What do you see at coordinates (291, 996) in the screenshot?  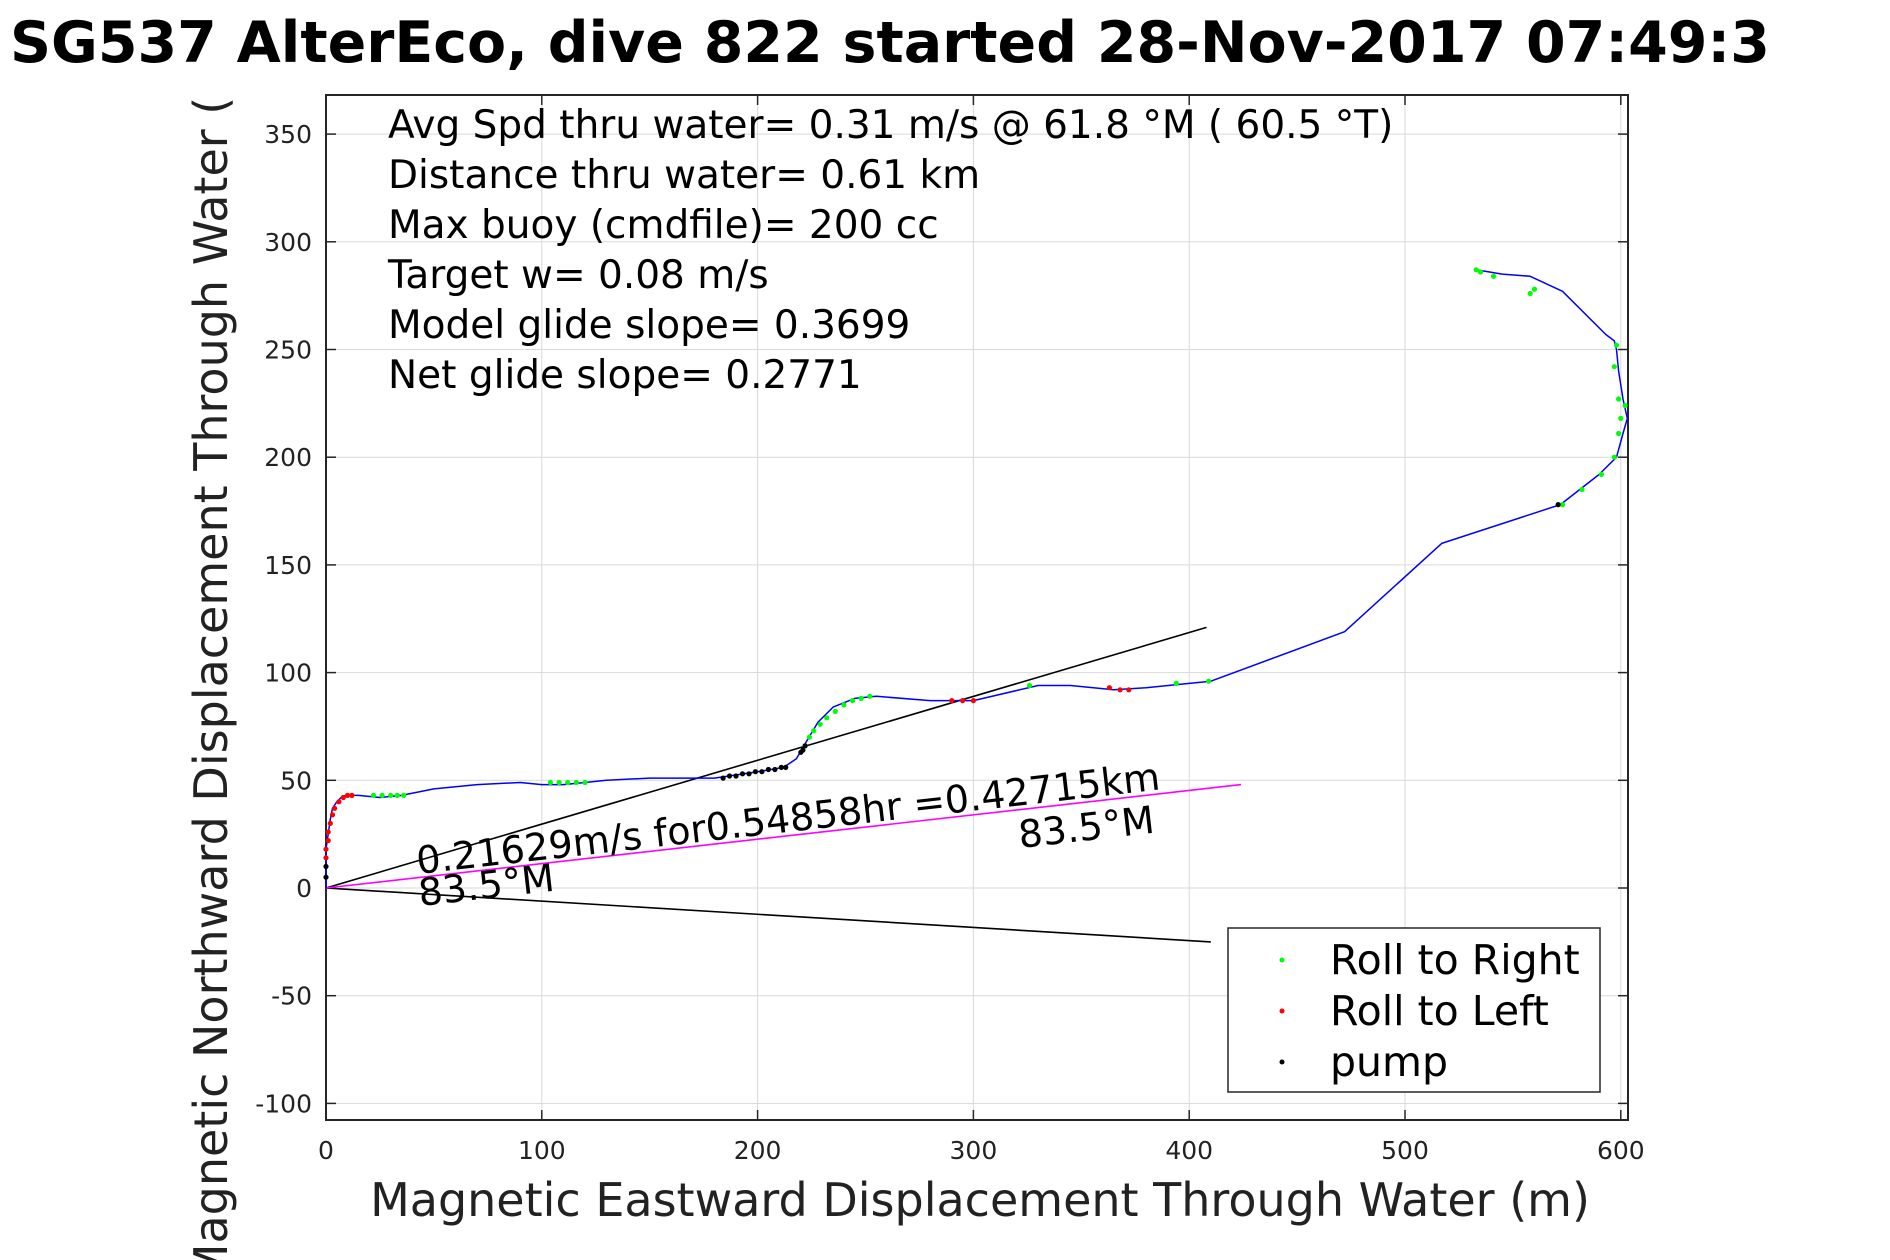 I see `y-tick-label: -50` at bounding box center [291, 996].